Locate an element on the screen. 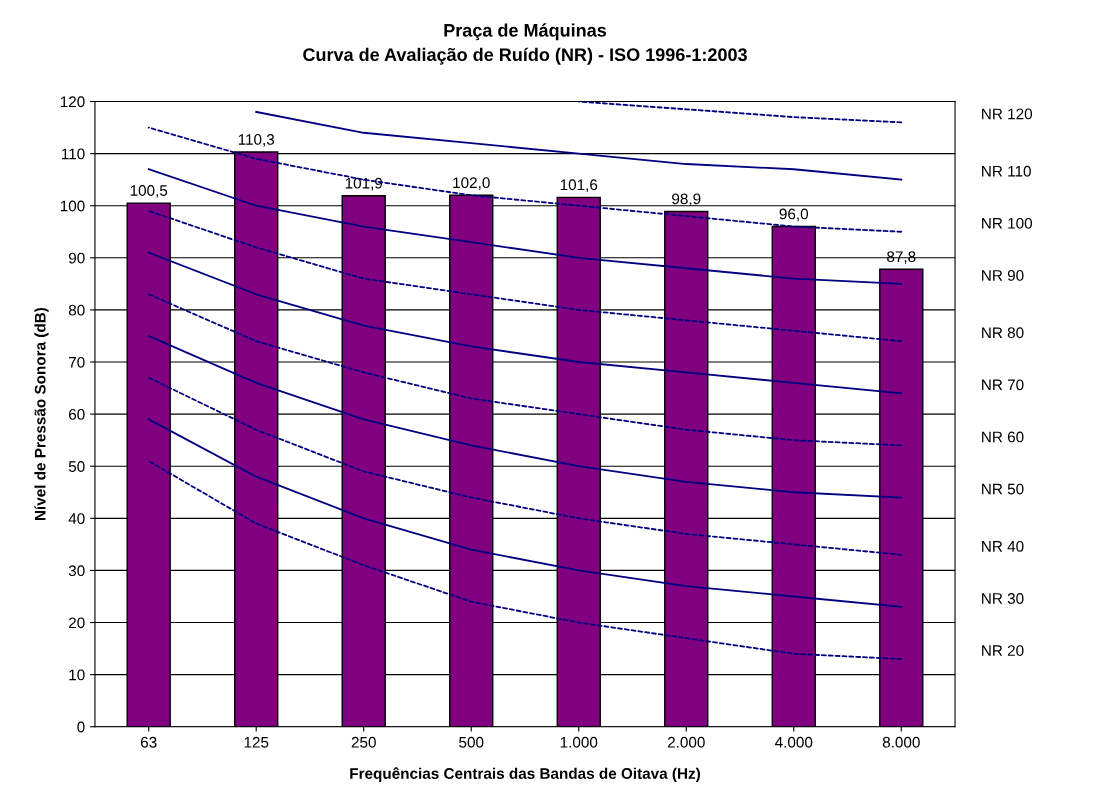 The height and width of the screenshot is (812, 1117). y-tick-label: 70 is located at coordinates (77, 362).